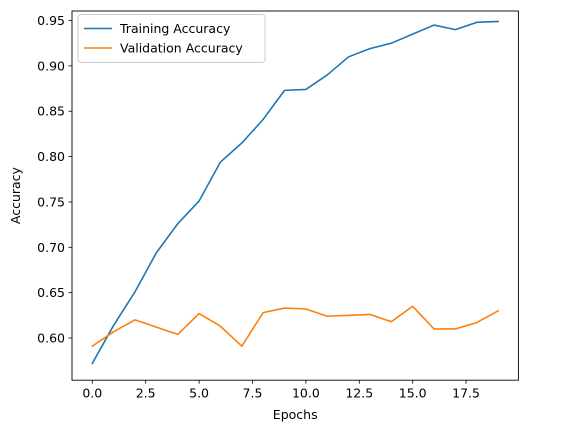 Image resolution: width=576 pixels, height=432 pixels. I want to click on x-tick-label: 0.0, so click(92, 393).